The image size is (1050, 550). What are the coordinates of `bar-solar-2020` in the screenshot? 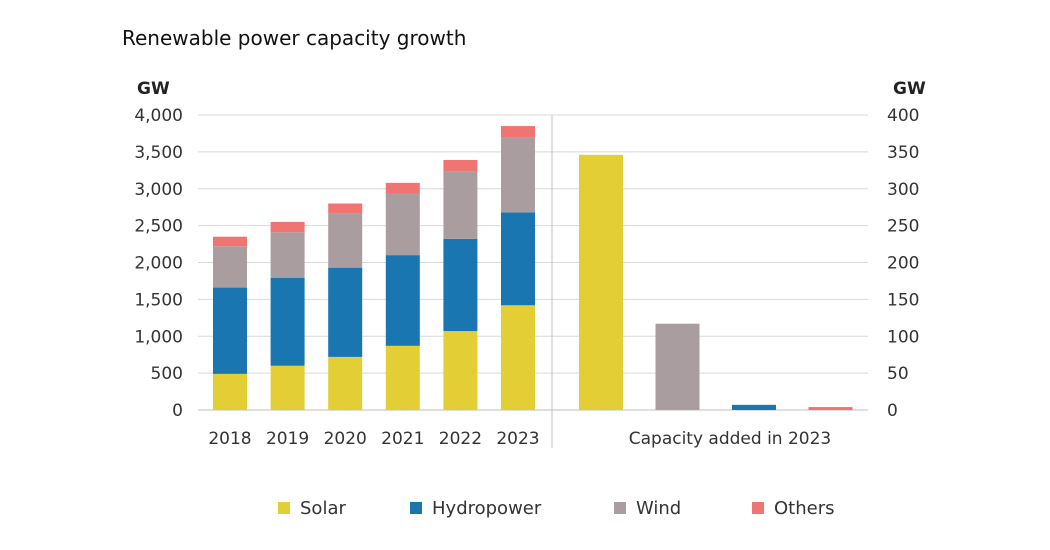 It's located at (345, 383).